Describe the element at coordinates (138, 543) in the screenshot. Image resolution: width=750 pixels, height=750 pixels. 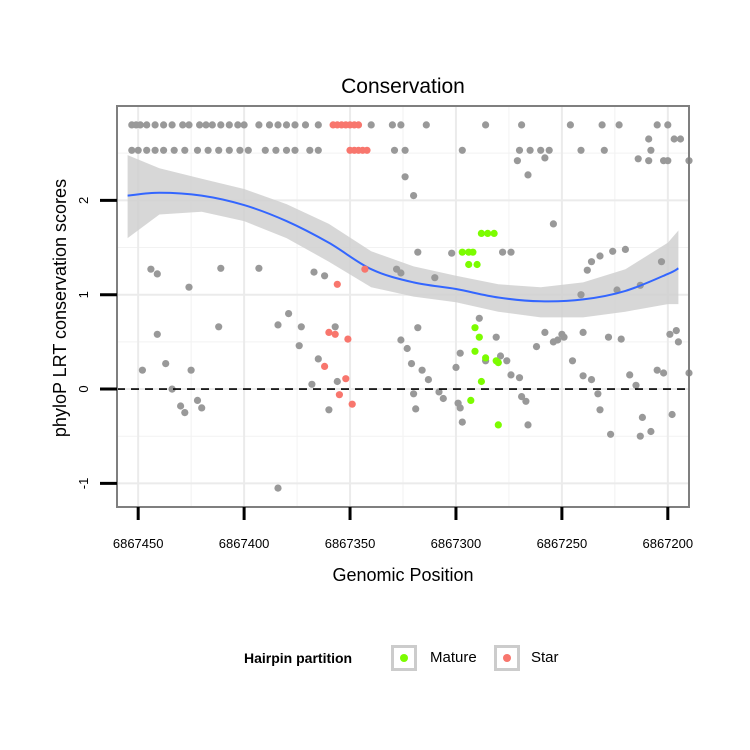
I see `x-tick-label: 6867450` at that location.